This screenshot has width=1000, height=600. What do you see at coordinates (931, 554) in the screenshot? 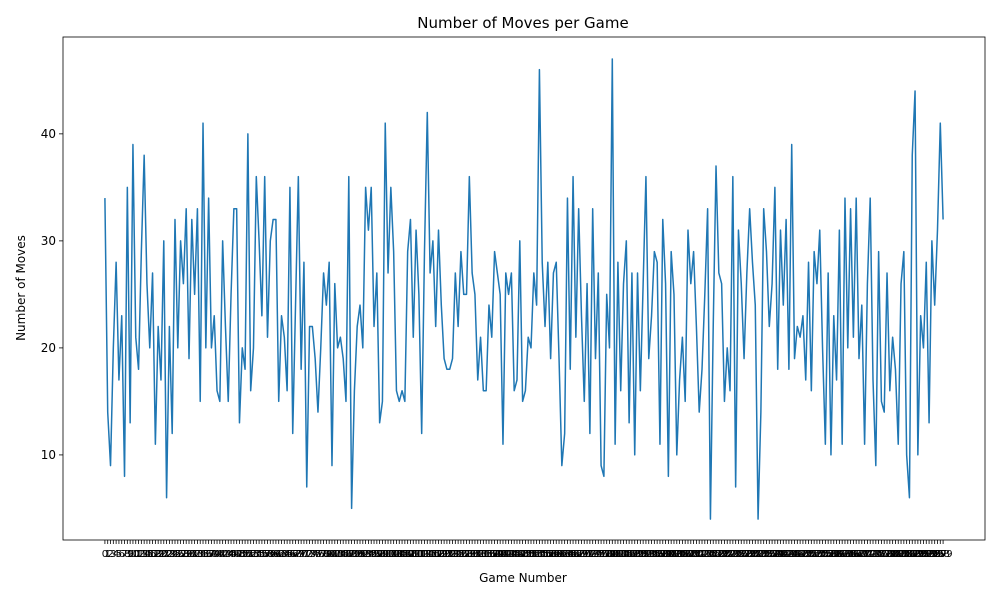
I see `x-tick-label: 295` at bounding box center [931, 554].